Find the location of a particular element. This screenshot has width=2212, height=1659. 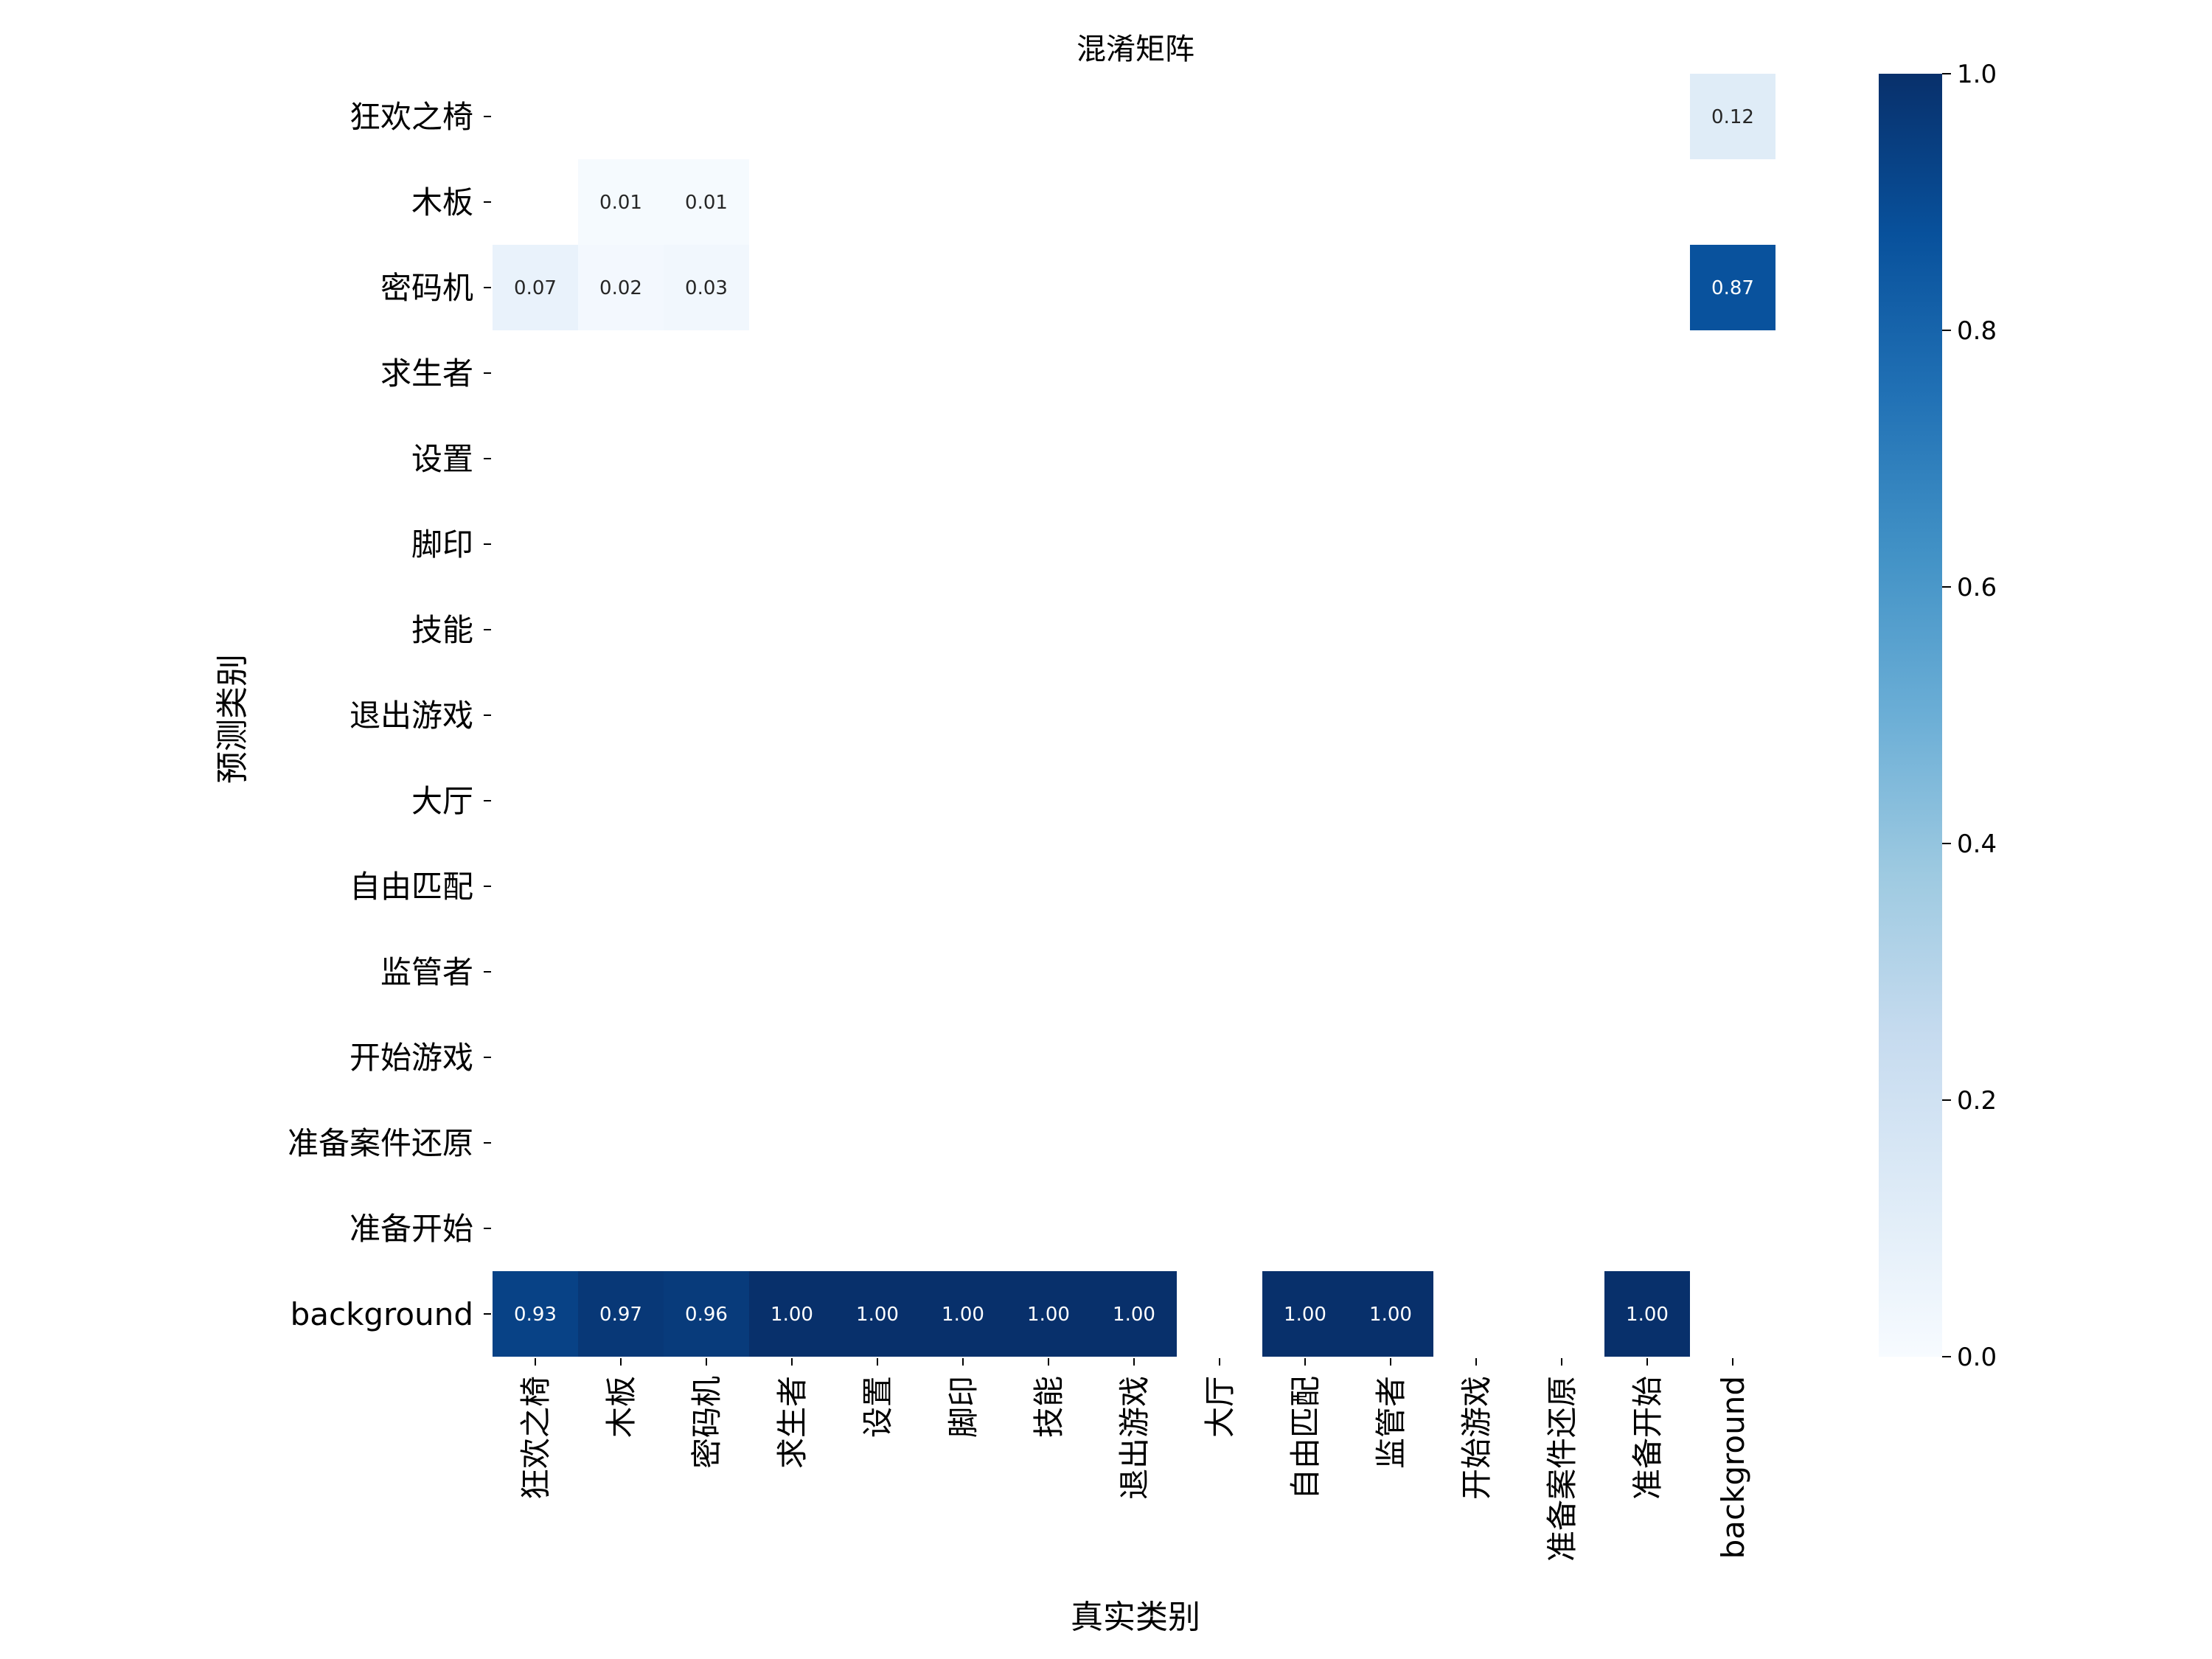

cell-value-label: 0.93 is located at coordinates (535, 1315).